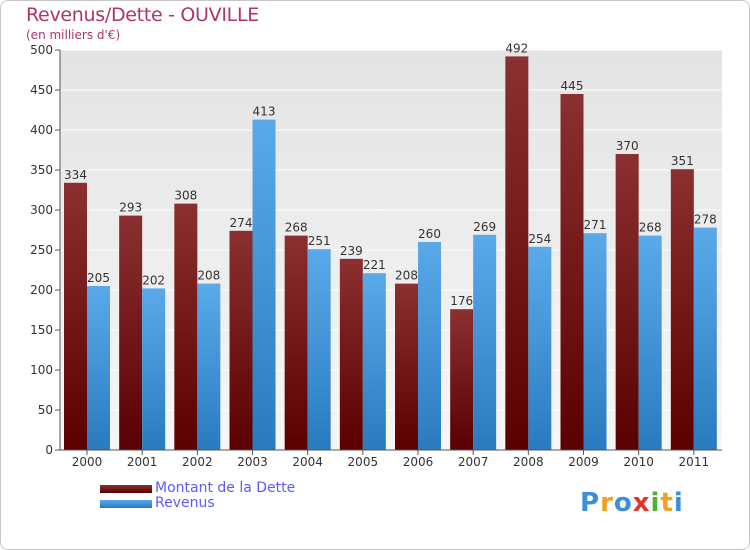  I want to click on x-tick-label: 2002, so click(197, 462).